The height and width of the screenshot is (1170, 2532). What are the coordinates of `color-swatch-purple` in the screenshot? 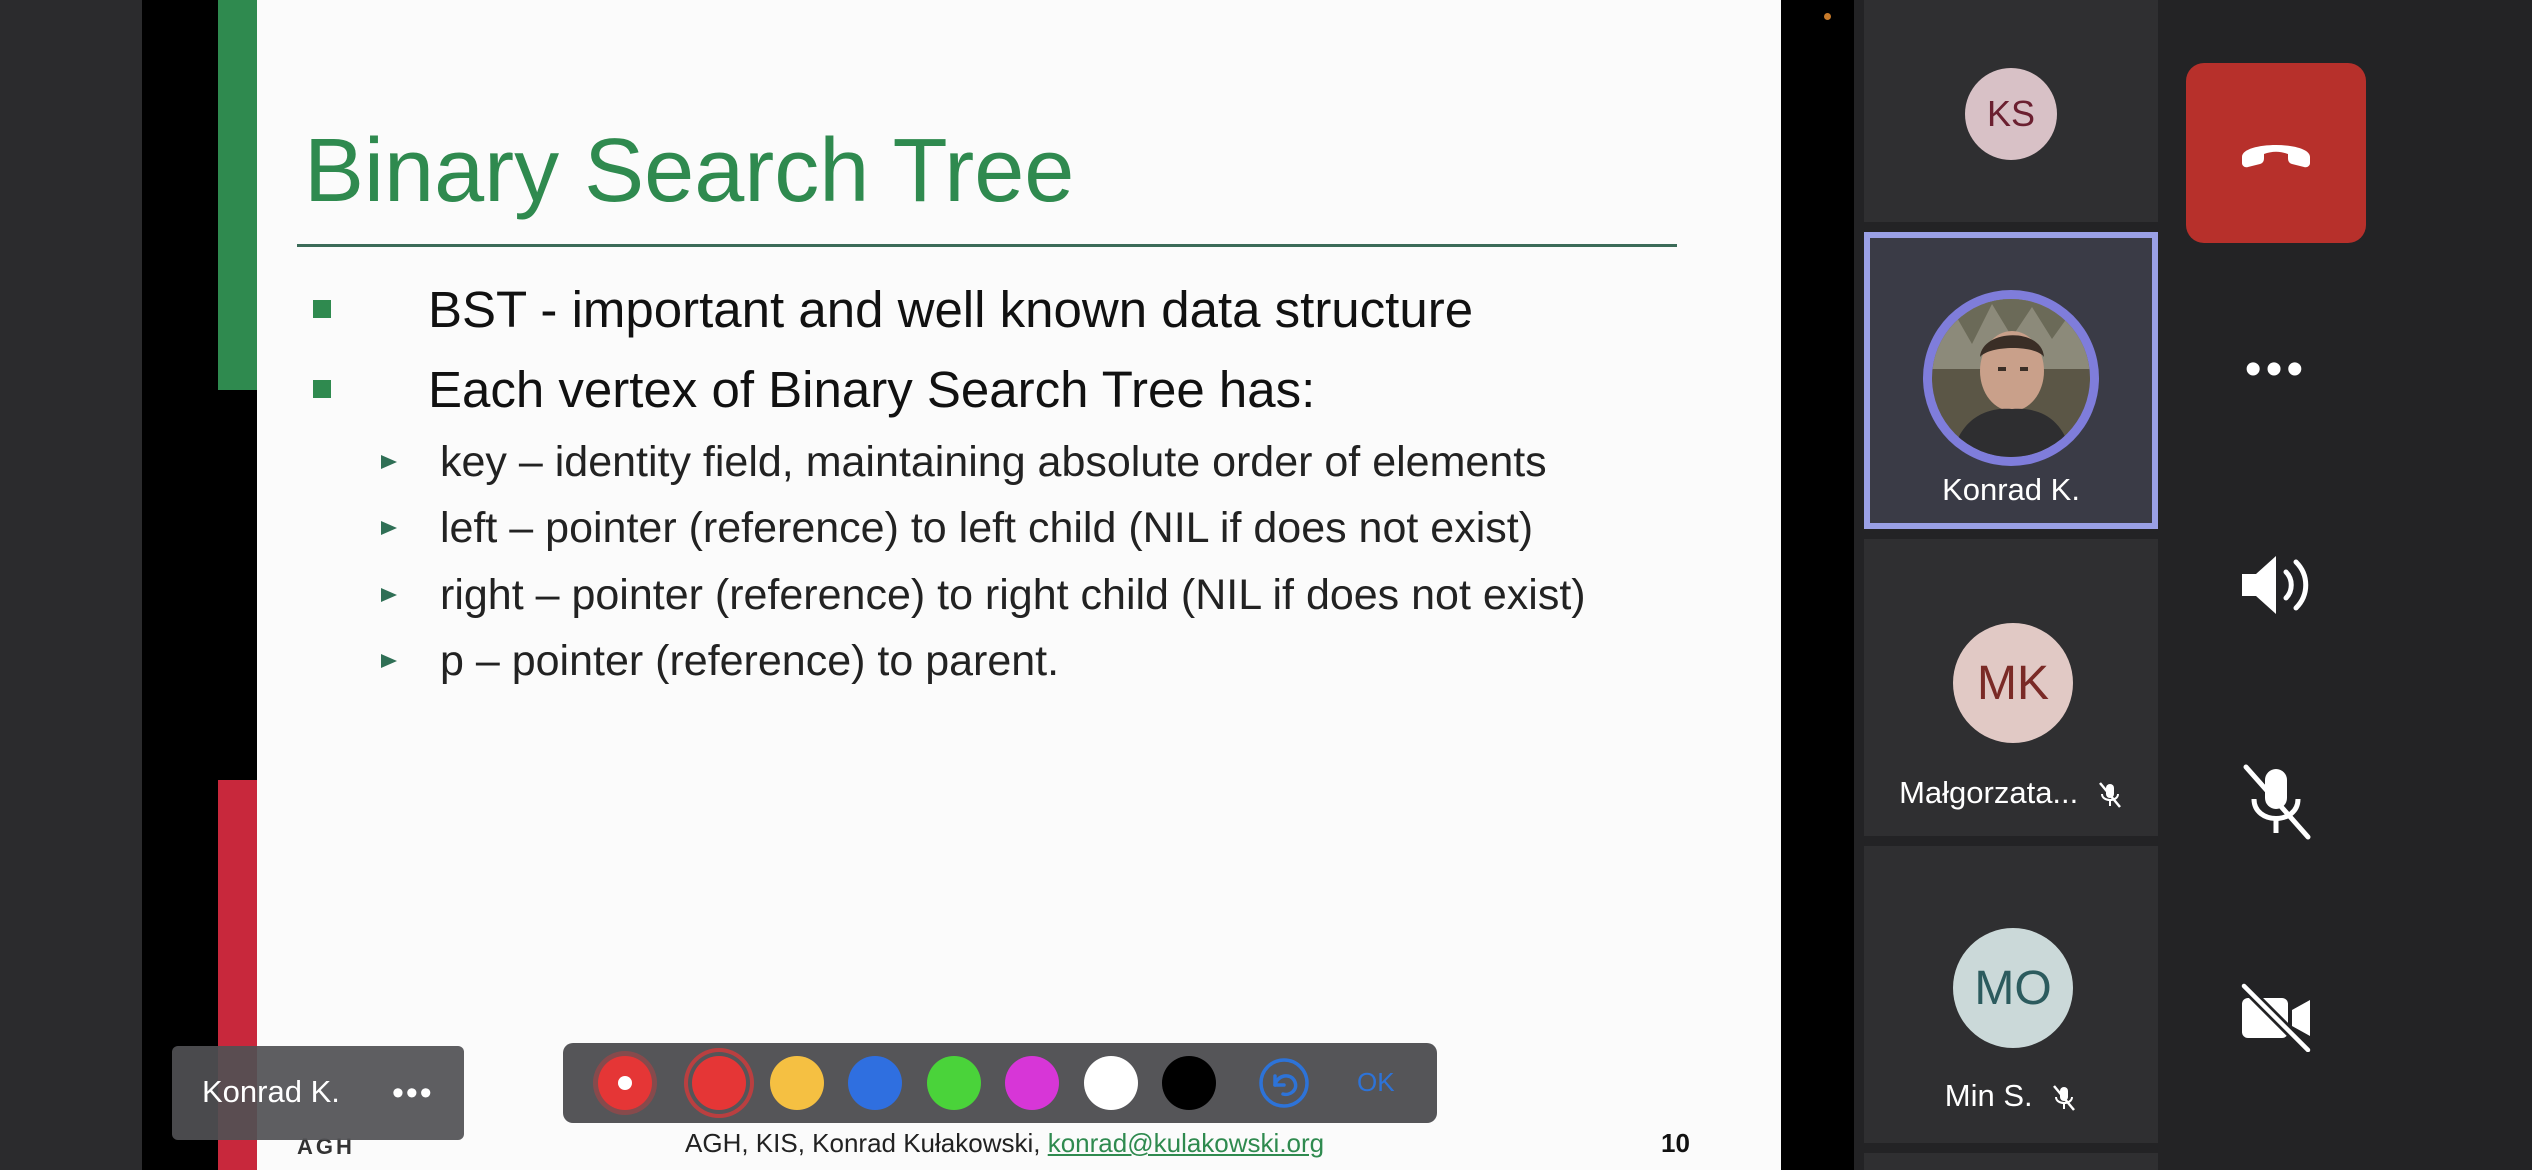 It's located at (1032, 1083).